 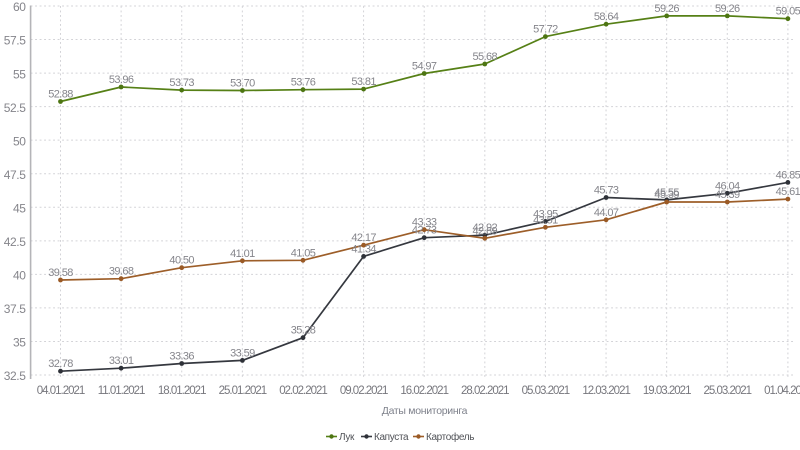 I want to click on svg-text: 35.28, so click(x=303, y=331).